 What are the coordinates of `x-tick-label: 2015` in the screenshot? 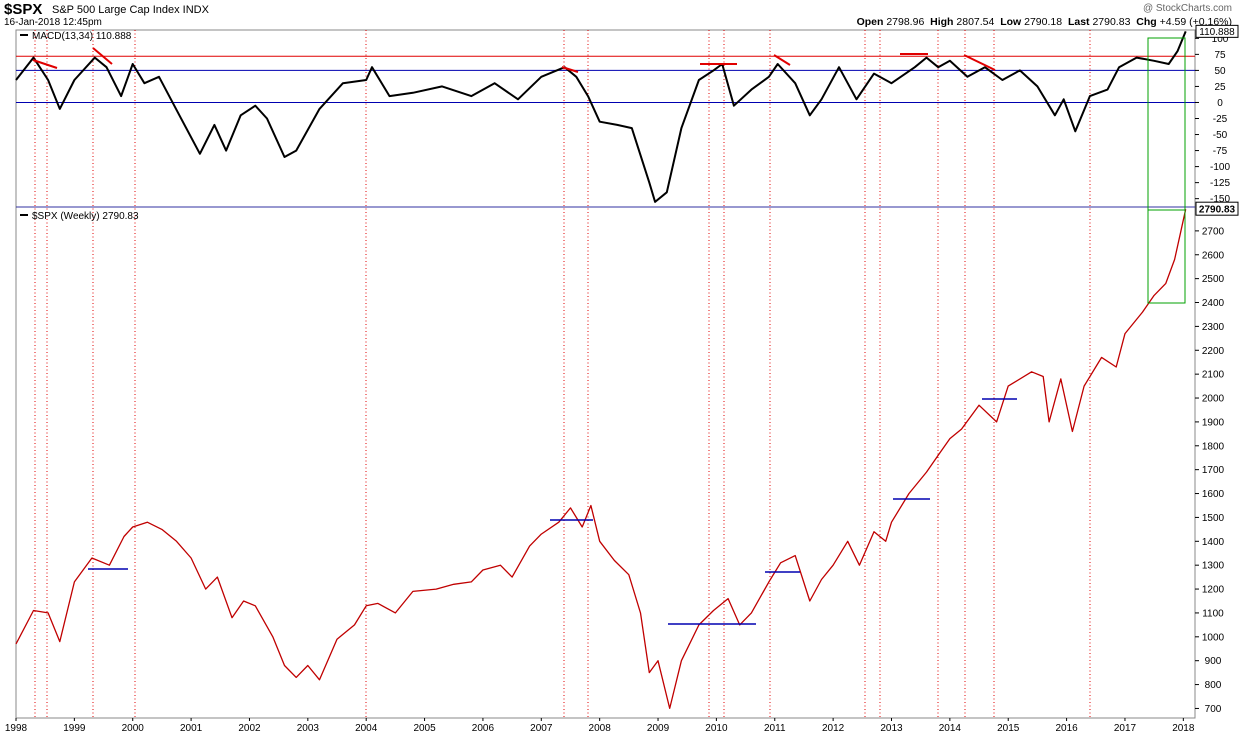 It's located at (1008, 728).